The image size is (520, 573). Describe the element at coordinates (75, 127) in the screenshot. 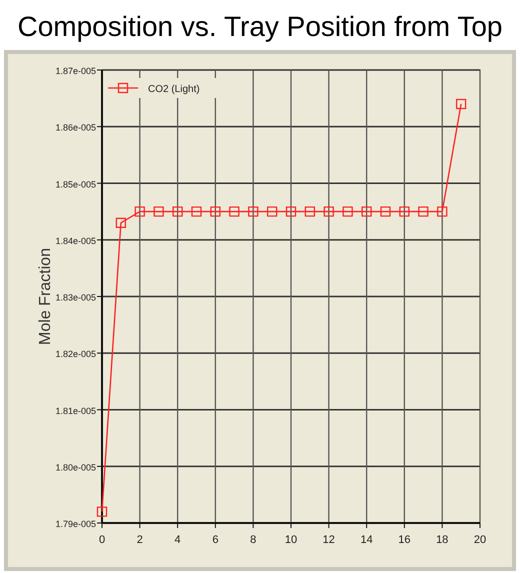

I see `y-tick-label: 1.86e-005` at that location.